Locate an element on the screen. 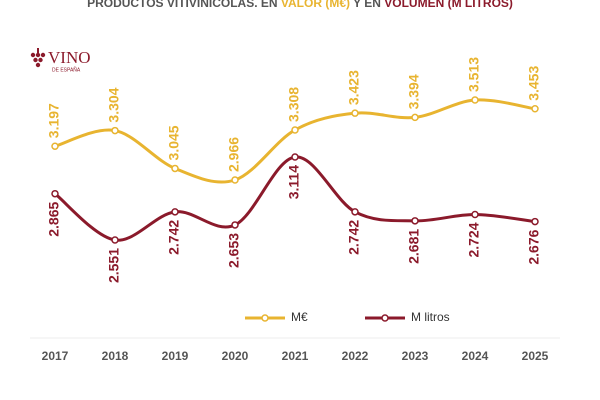 The image size is (600, 400). x-tick-label: 2017 is located at coordinates (55, 356).